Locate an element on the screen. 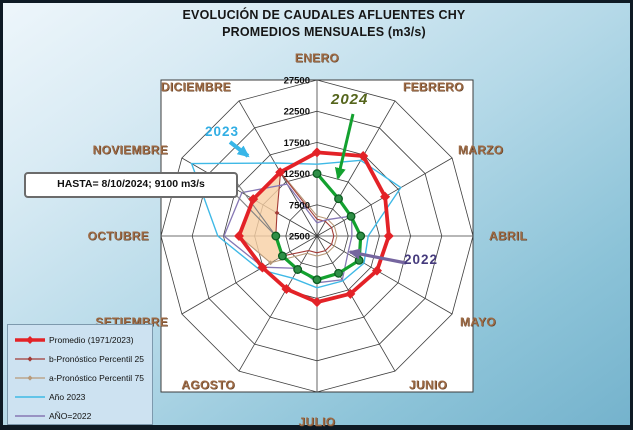  axis-tick-label: 22500 is located at coordinates (297, 112).